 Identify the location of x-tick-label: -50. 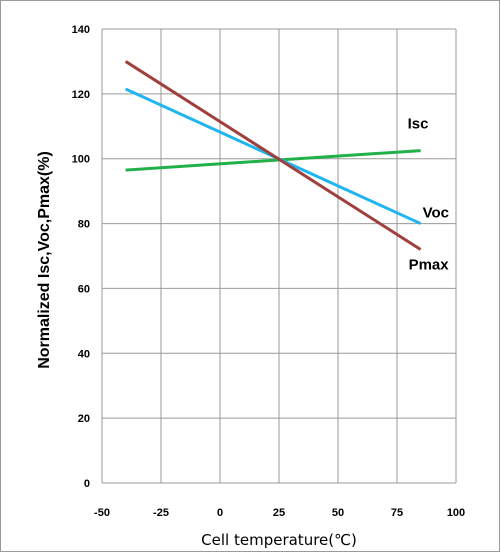
(102, 513).